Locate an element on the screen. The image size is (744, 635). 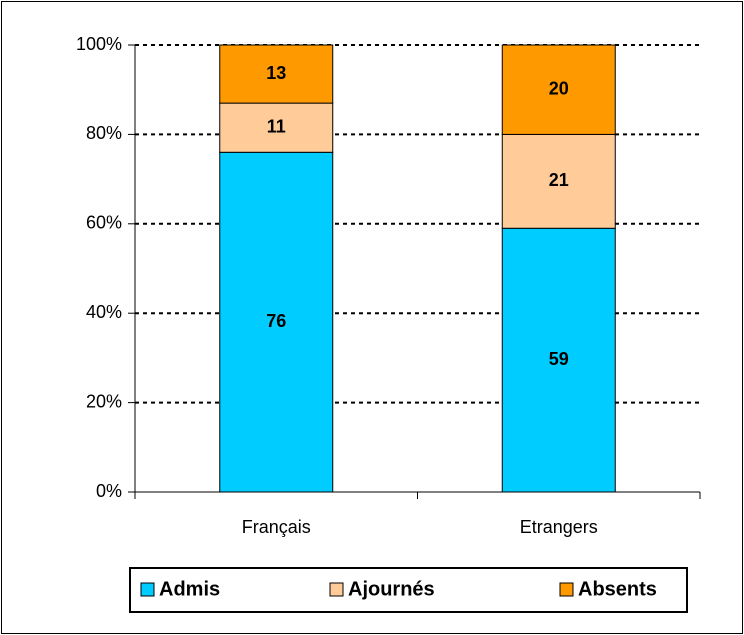
data-label: 21 is located at coordinates (559, 180).